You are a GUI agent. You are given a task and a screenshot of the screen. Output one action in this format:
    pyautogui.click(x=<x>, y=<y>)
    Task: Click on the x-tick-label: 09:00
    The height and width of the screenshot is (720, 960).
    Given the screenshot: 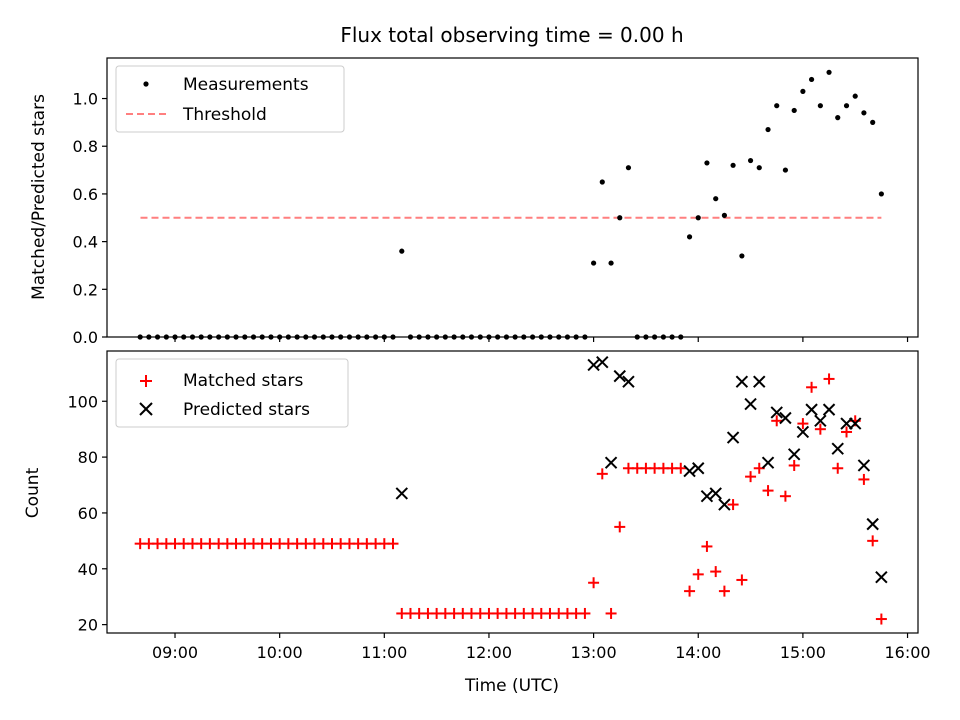 What is the action you would take?
    pyautogui.click(x=175, y=652)
    